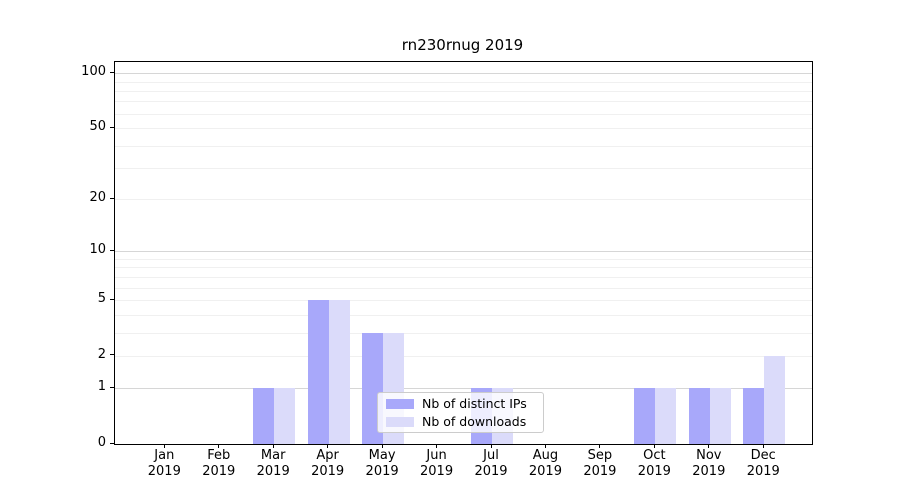  Describe the element at coordinates (101, 387) in the screenshot. I see `y-tick-label: 1` at that location.